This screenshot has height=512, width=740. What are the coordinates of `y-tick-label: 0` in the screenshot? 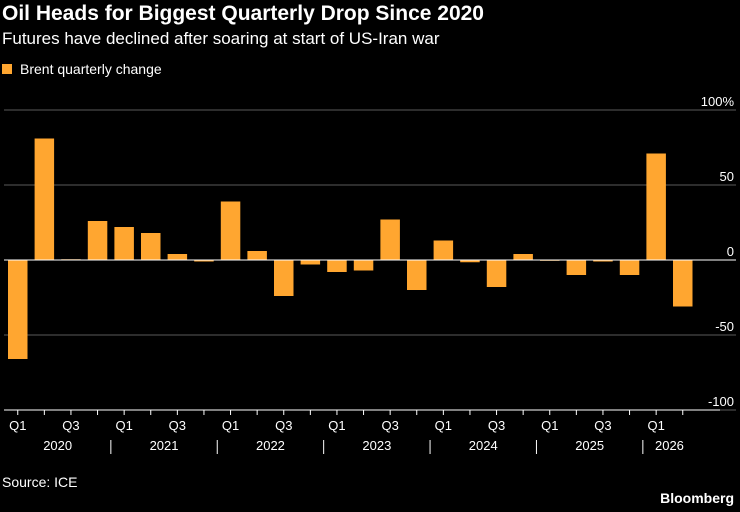 It's located at (730, 251).